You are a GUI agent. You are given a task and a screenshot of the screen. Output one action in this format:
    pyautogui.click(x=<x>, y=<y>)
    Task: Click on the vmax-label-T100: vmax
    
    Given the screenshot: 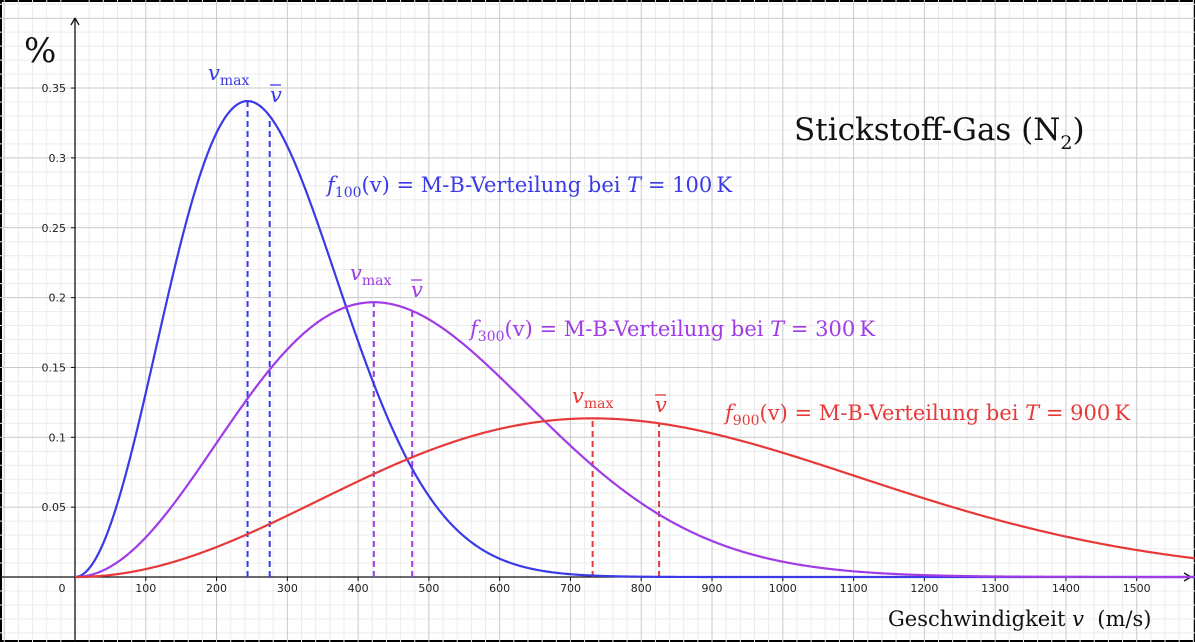 What is the action you would take?
    pyautogui.click(x=228, y=75)
    